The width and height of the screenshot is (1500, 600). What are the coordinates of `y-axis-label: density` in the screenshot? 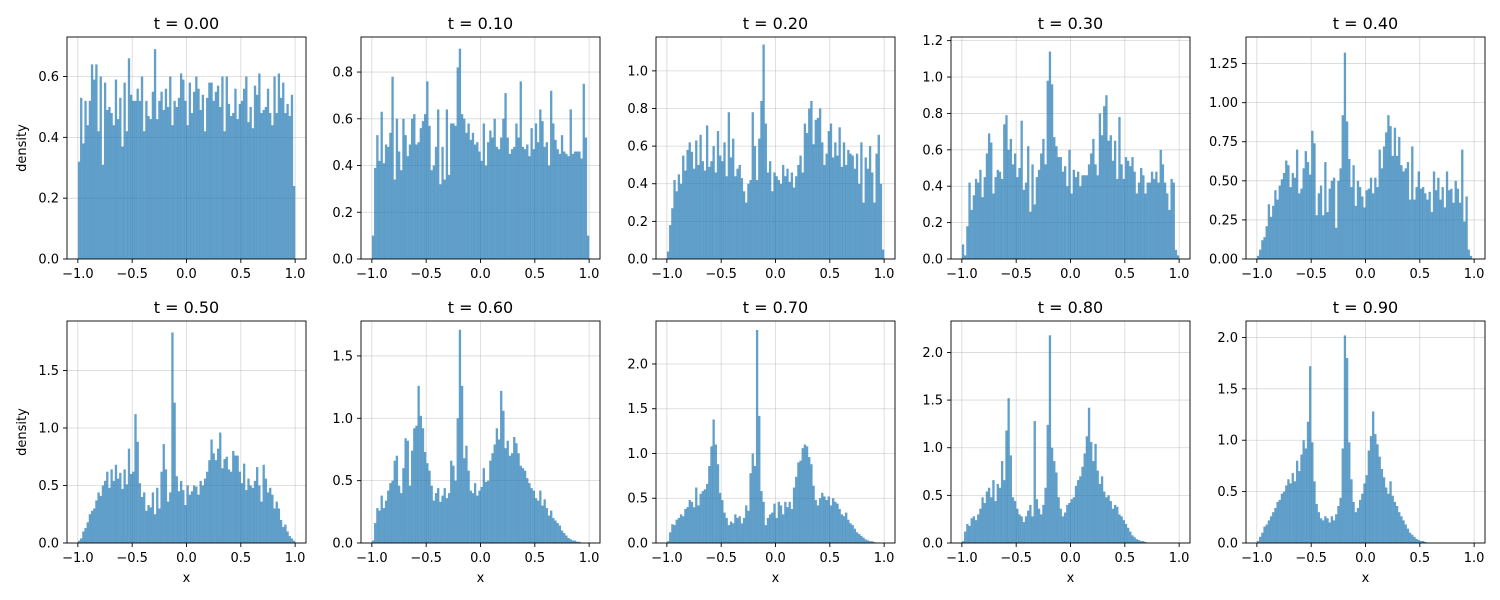 It's located at (22, 432).